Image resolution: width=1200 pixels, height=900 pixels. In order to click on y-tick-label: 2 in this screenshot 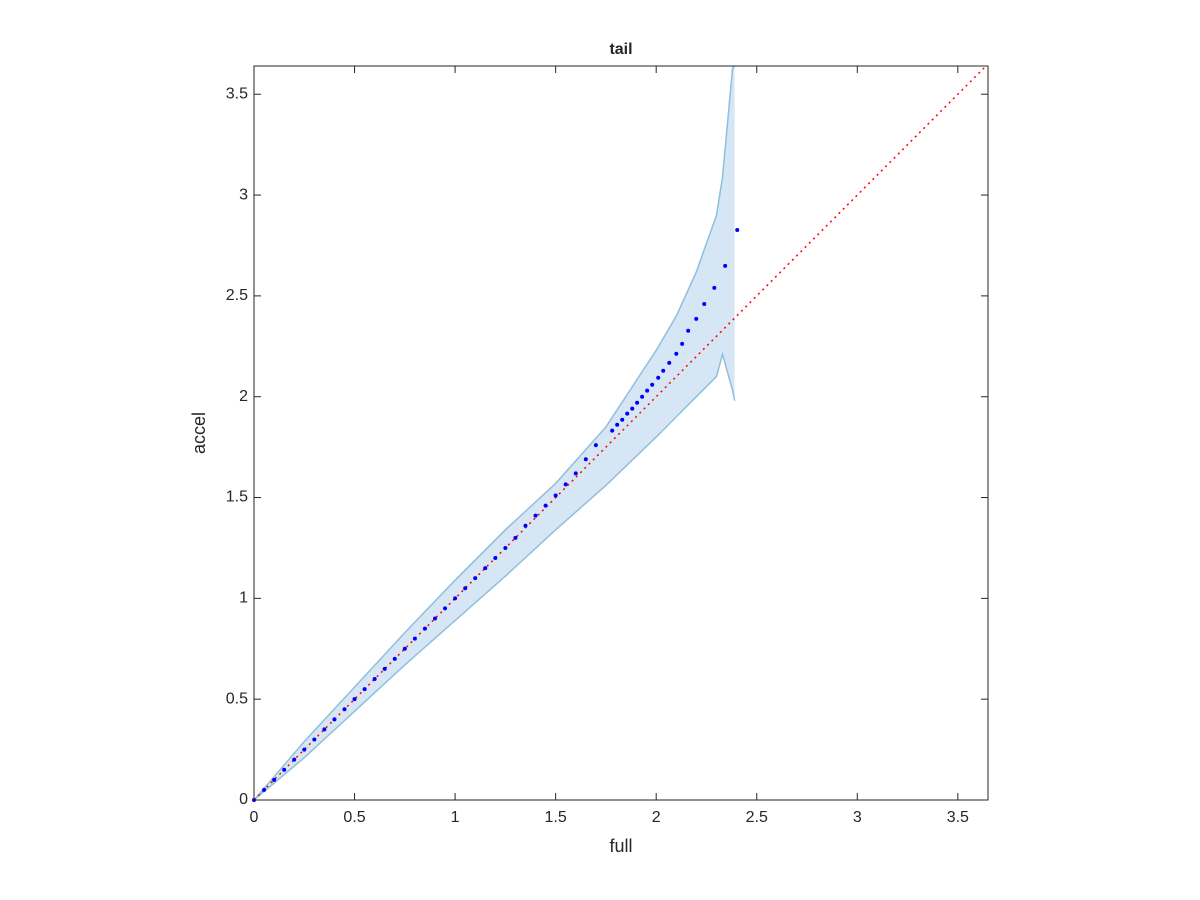, I will do `click(243, 396)`.